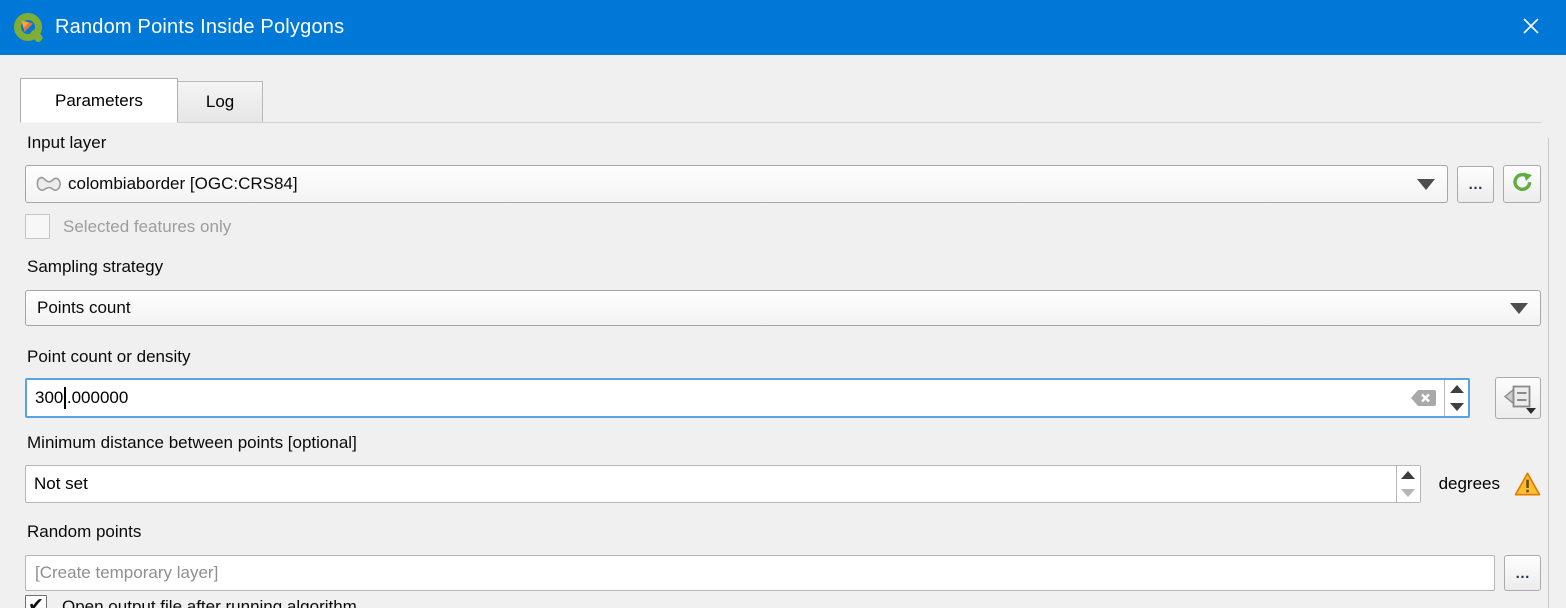 The height and width of the screenshot is (608, 1566). I want to click on random-points-output-value: [Create temporary layer], so click(127, 572).